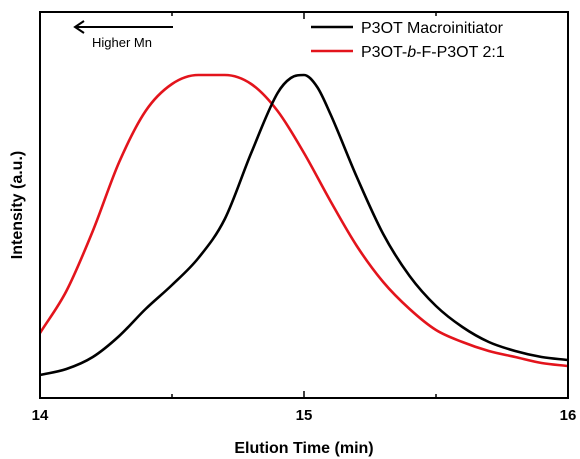  What do you see at coordinates (40, 415) in the screenshot?
I see `x-tick-label: 14` at bounding box center [40, 415].